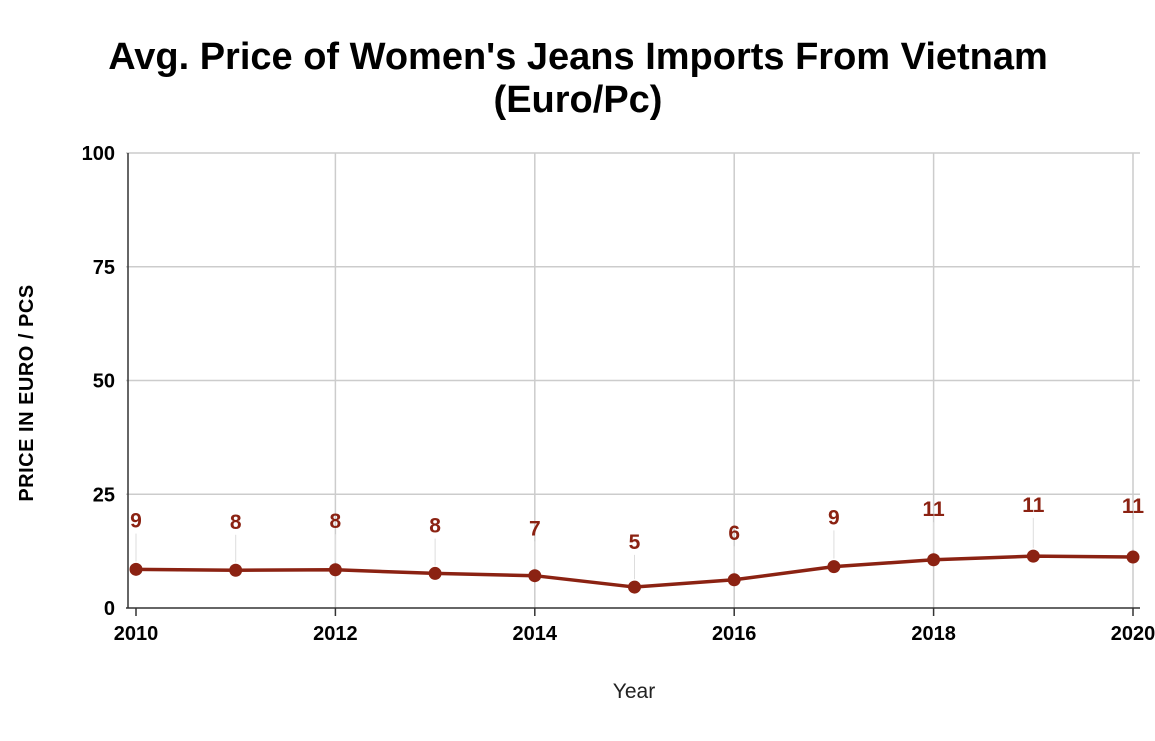 Image resolution: width=1155 pixels, height=741 pixels. I want to click on chart-title-line-2: (Euro/Pc), so click(578, 100).